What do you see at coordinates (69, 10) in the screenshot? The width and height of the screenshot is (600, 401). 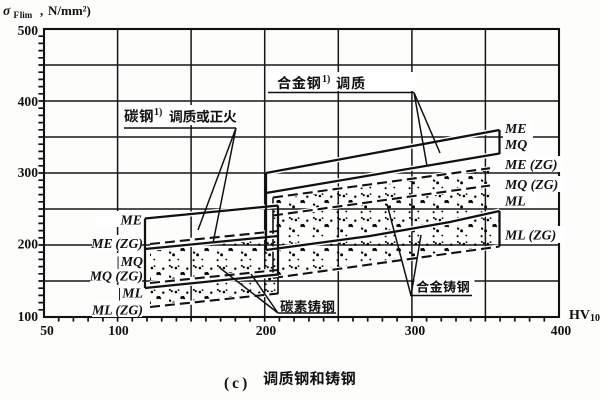 I see `svg-text: N/mm²)` at bounding box center [69, 10].